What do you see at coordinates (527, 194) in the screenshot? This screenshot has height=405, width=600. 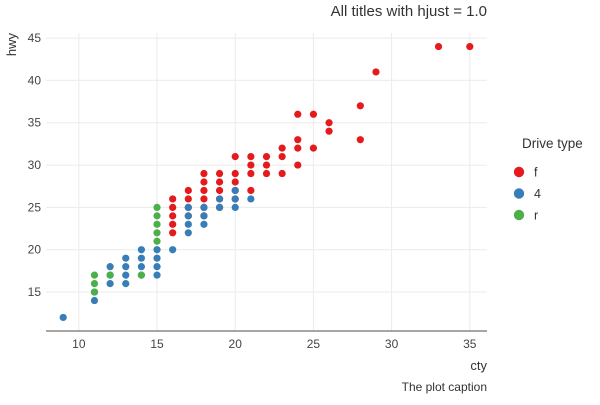 I see `legend-items: f 4 r` at bounding box center [527, 194].